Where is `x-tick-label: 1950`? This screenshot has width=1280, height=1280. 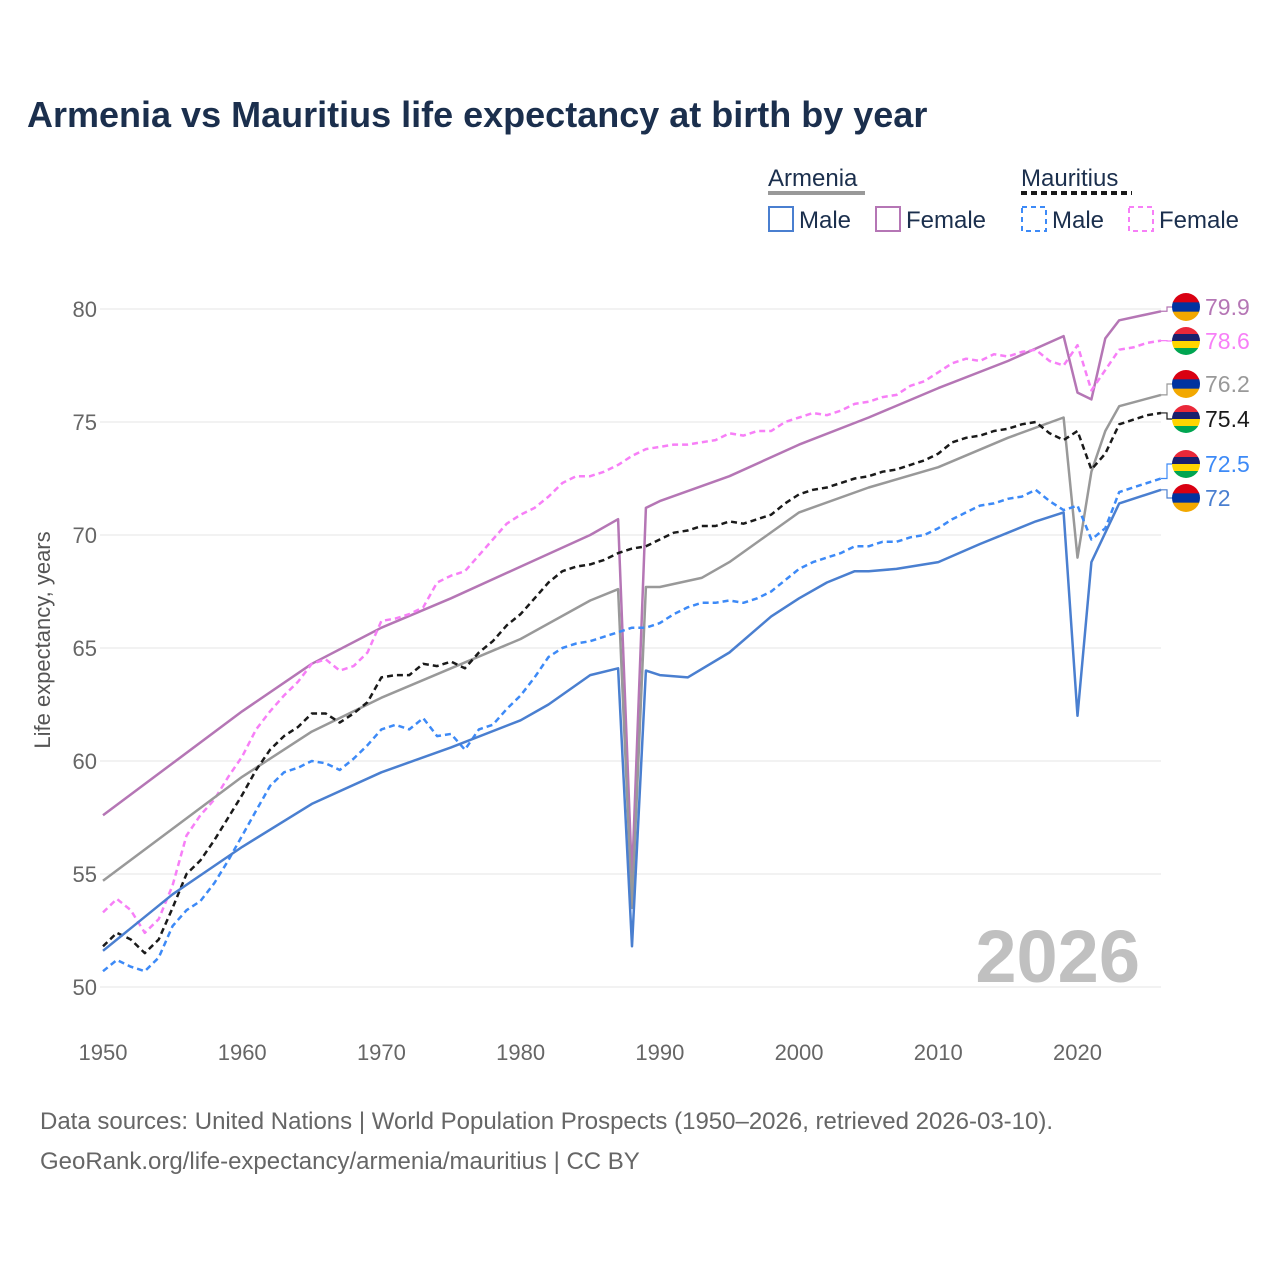
x-tick-label: 1950 is located at coordinates (103, 1052).